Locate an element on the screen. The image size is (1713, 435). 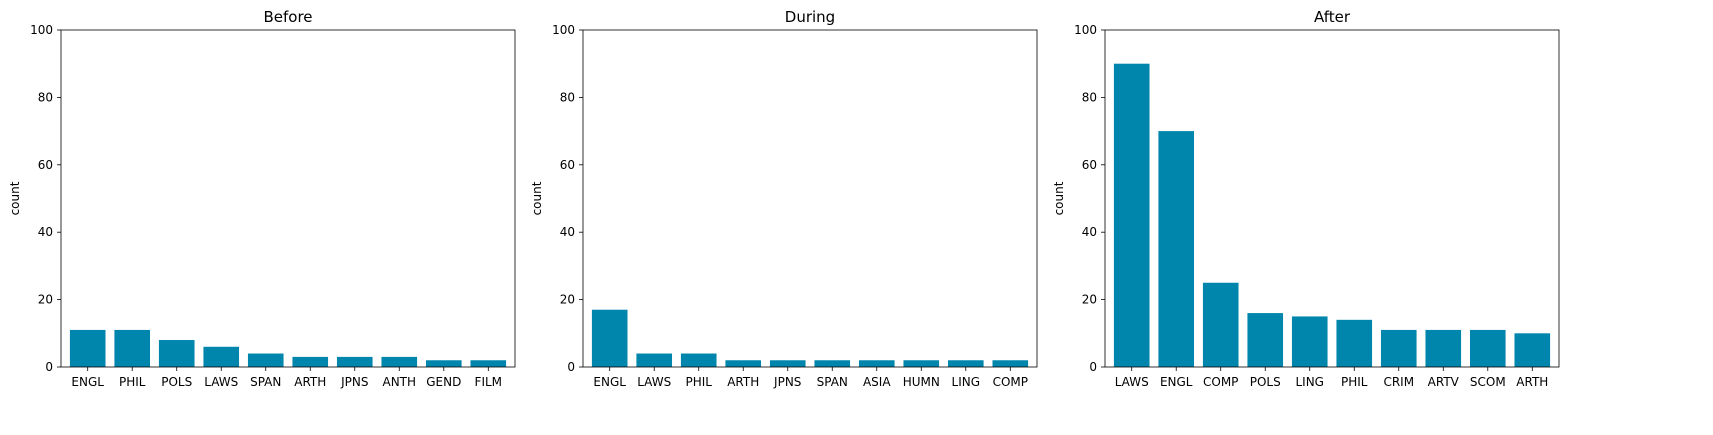
chart-title: During is located at coordinates (810, 17).